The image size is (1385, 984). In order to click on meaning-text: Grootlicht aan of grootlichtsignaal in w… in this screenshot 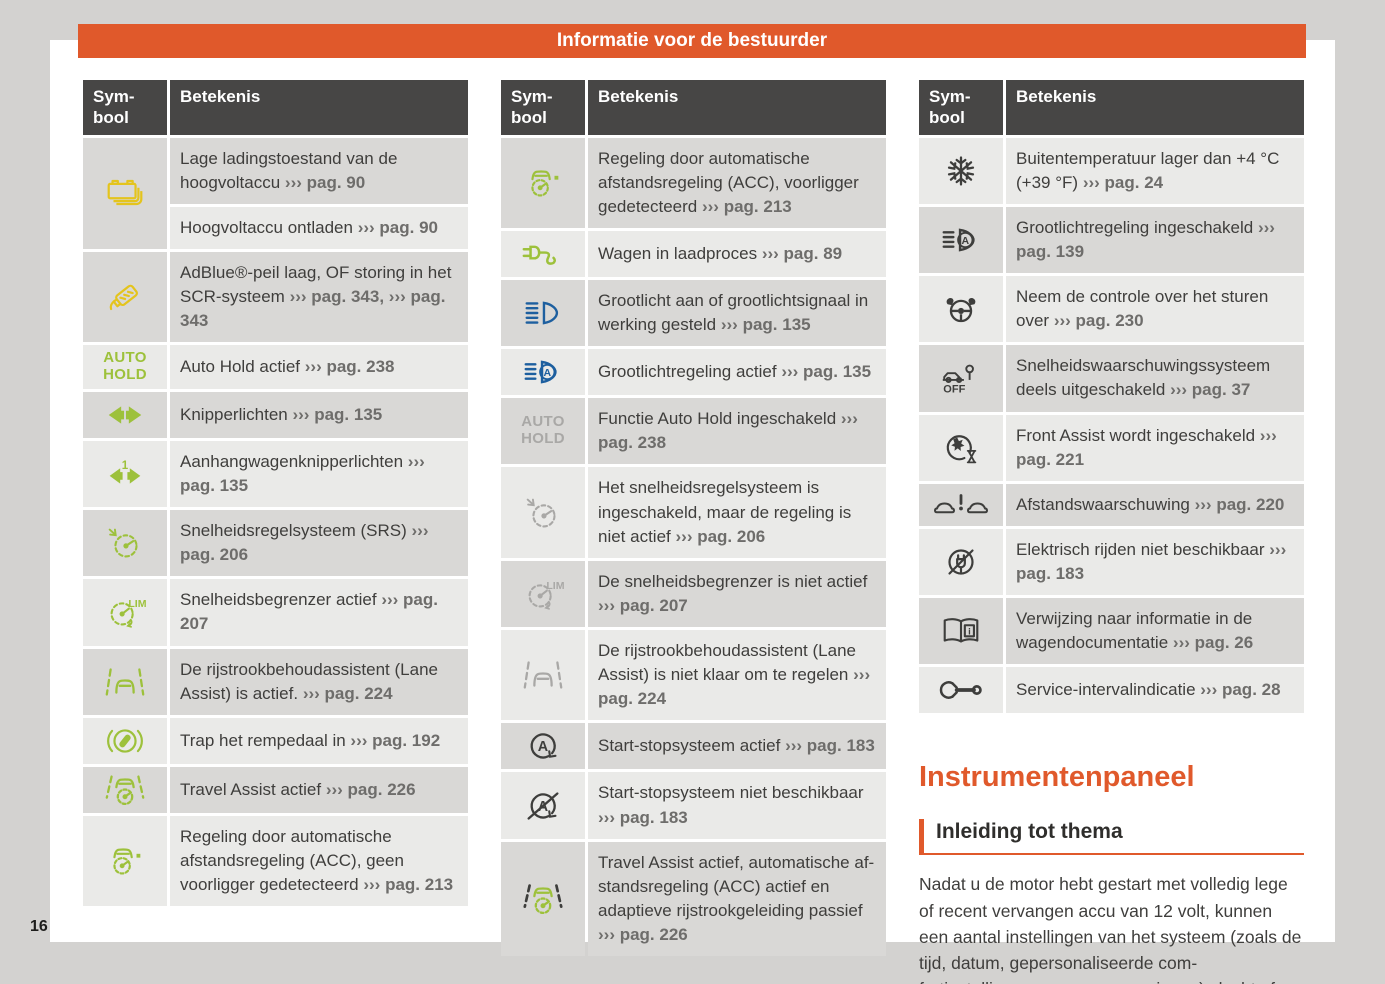, I will do `click(733, 312)`.